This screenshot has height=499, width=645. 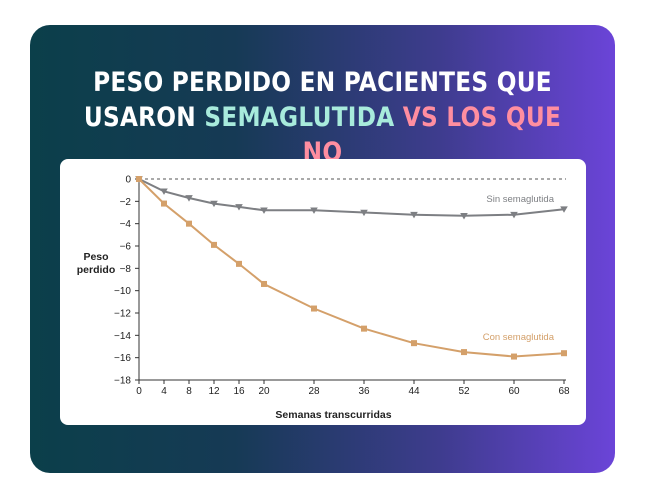 What do you see at coordinates (122, 381) in the screenshot?
I see `y-tick-label: −18` at bounding box center [122, 381].